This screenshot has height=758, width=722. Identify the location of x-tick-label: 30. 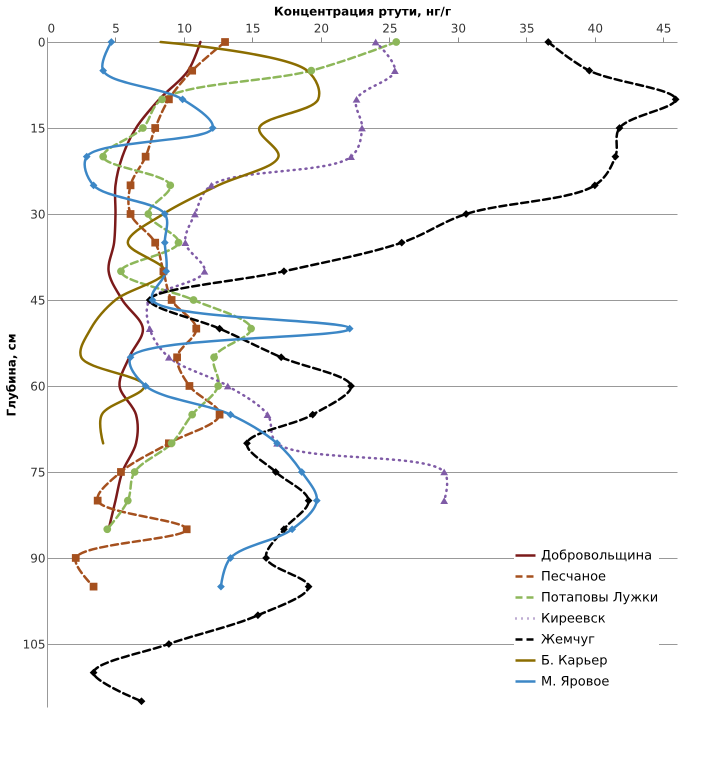
(458, 29).